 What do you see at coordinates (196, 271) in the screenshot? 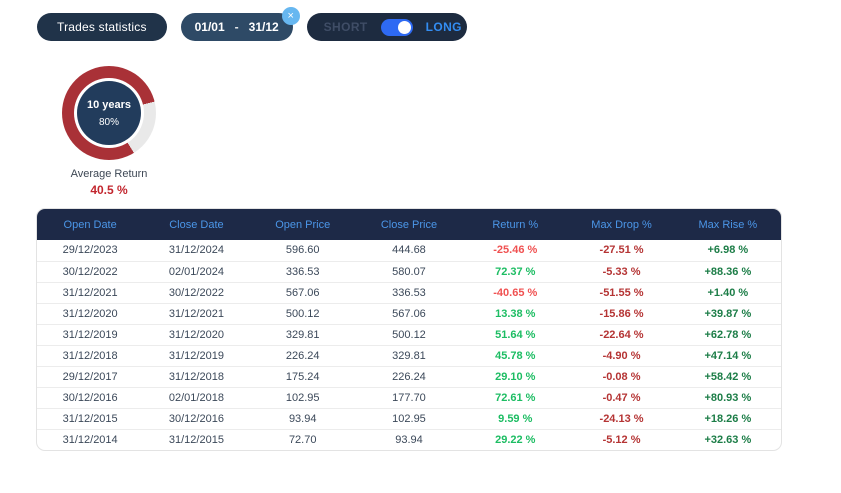
I see `cell-close-date: 02/01/2024` at bounding box center [196, 271].